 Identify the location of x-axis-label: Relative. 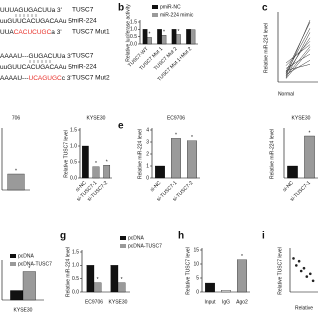
(304, 308).